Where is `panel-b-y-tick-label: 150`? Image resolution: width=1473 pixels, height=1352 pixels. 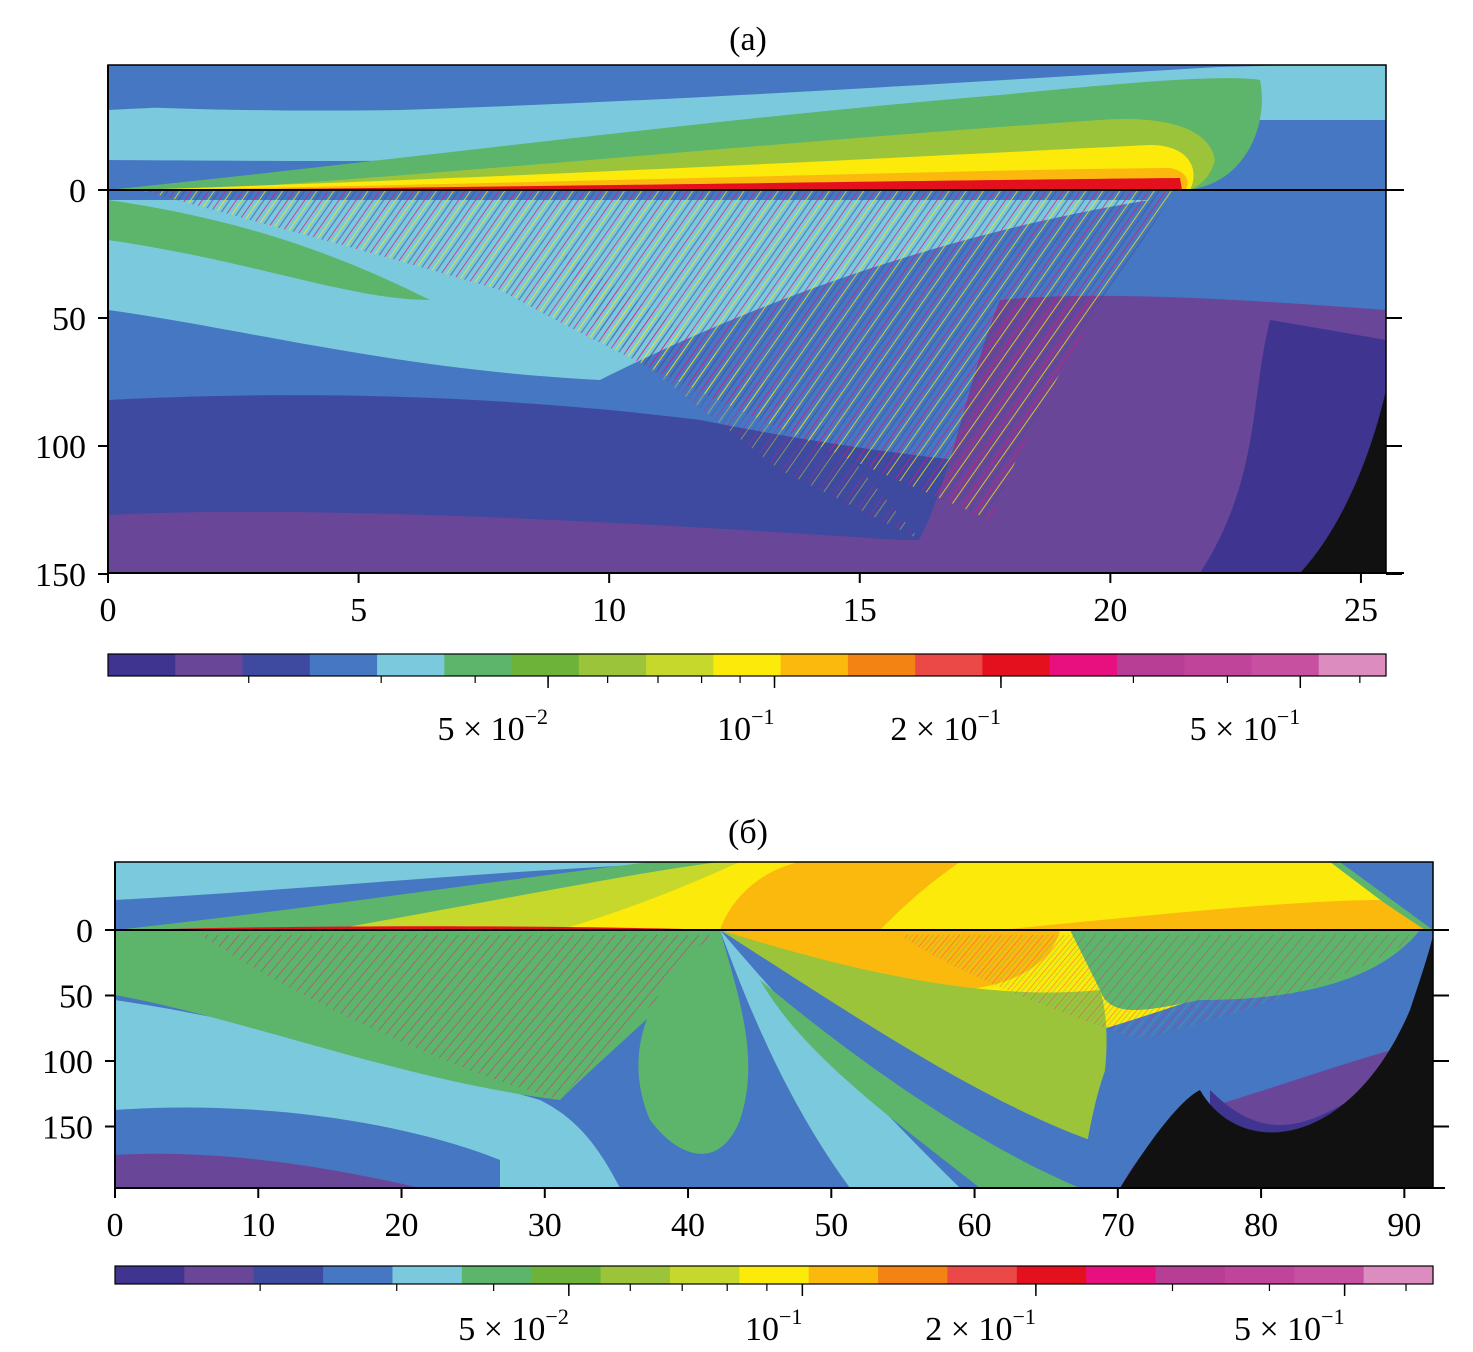
panel-b-y-tick-label: 150 is located at coordinates (67, 1128).